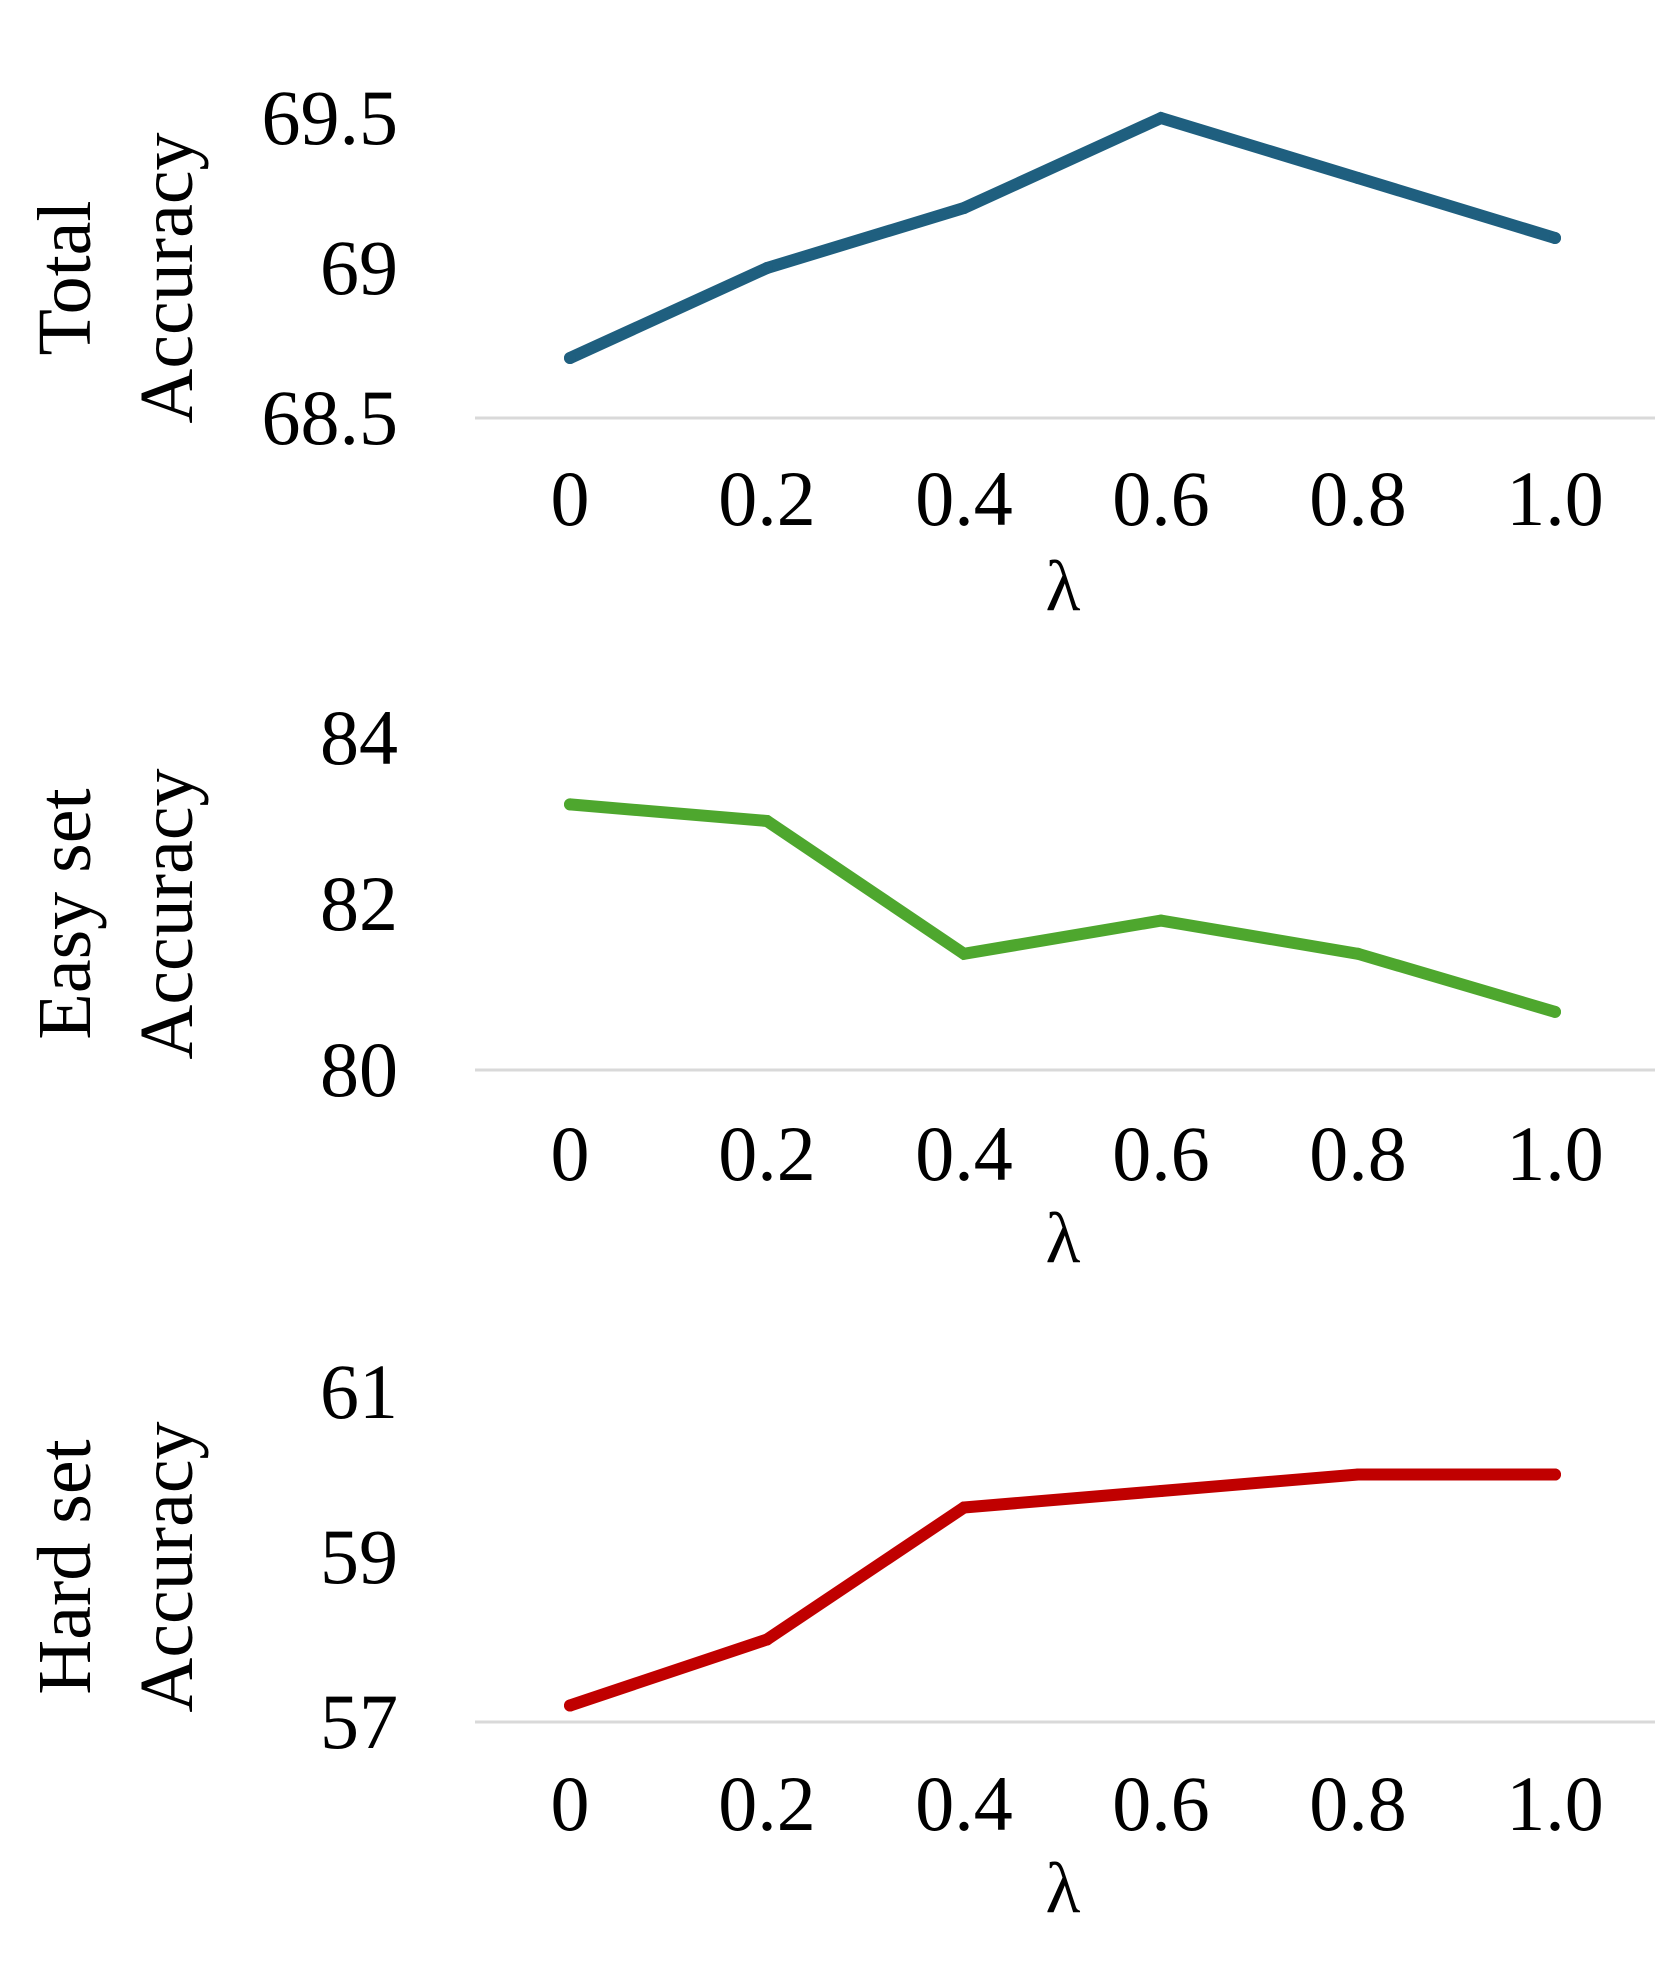 This screenshot has height=1964, width=1659. What do you see at coordinates (359, 1391) in the screenshot?
I see `y-tick-label: 61` at bounding box center [359, 1391].